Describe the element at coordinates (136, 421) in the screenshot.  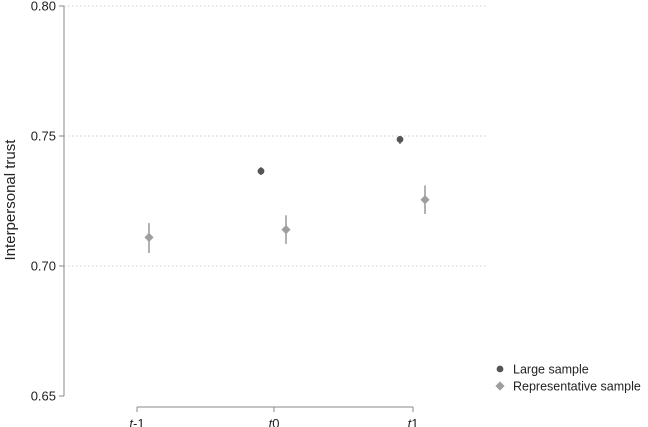
I see `x-tick-label: t-1` at that location.